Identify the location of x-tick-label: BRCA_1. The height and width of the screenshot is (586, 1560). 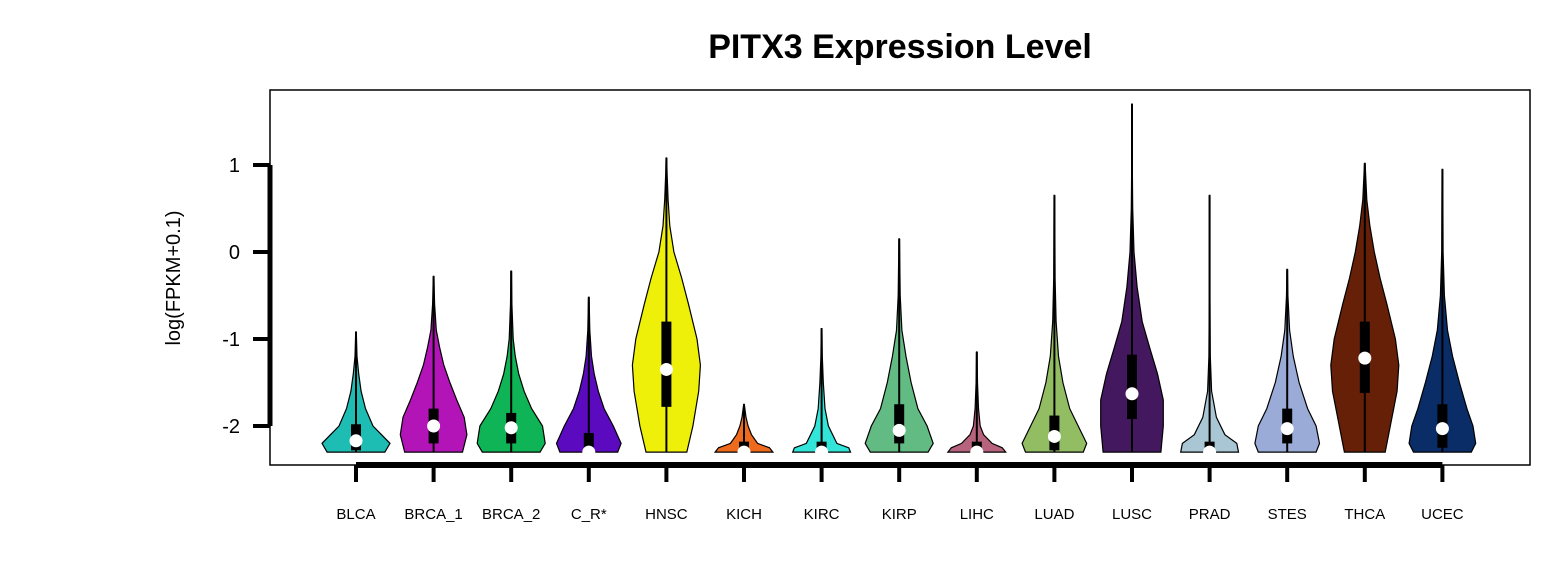
(433, 514).